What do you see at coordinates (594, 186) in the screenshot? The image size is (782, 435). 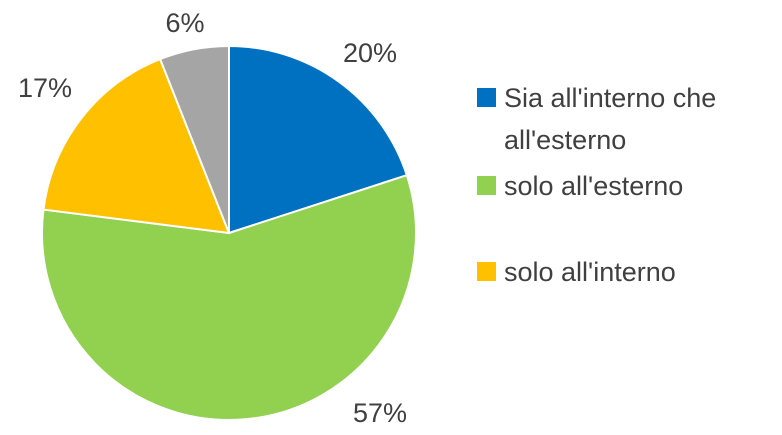 I see `legend-label: solo all'esterno` at bounding box center [594, 186].